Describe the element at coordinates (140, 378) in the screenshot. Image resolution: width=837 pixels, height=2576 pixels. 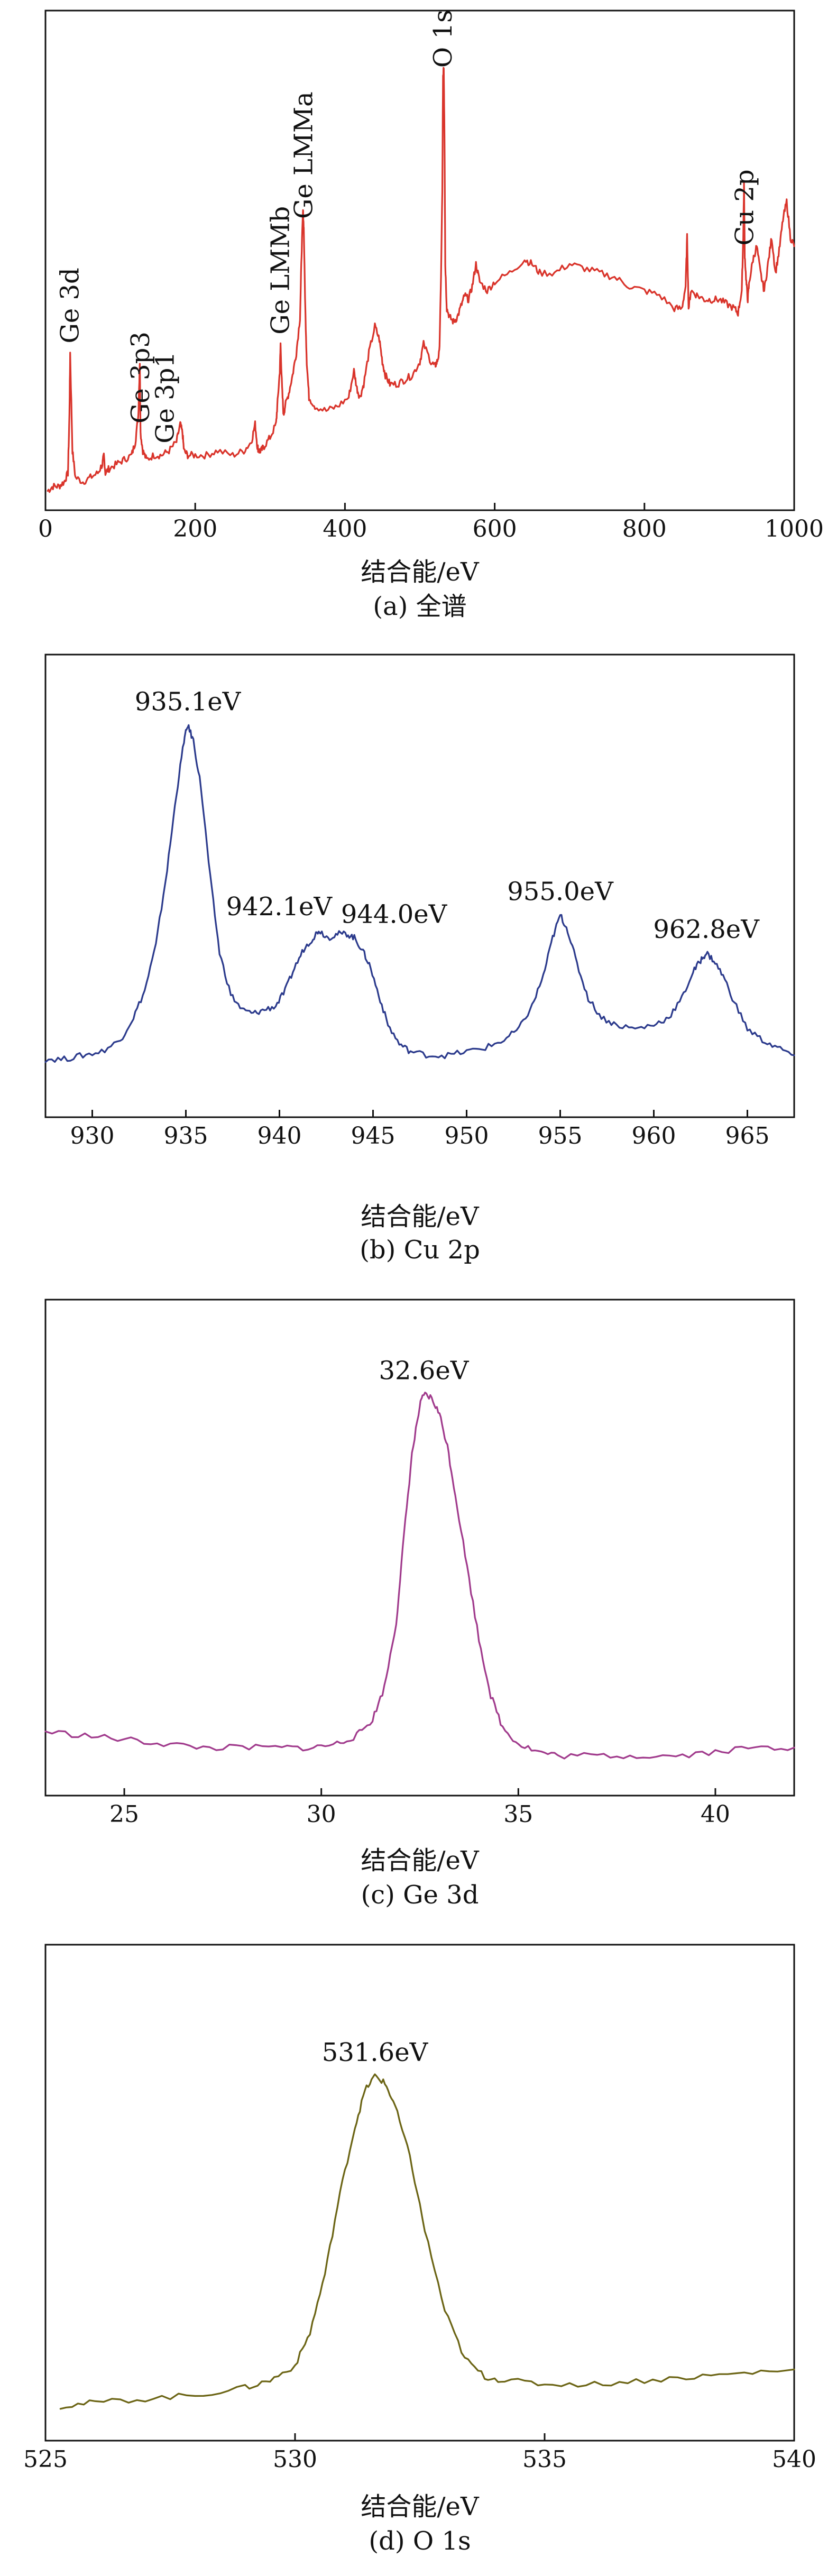
I see `peak-label: Ge 3p3` at that location.